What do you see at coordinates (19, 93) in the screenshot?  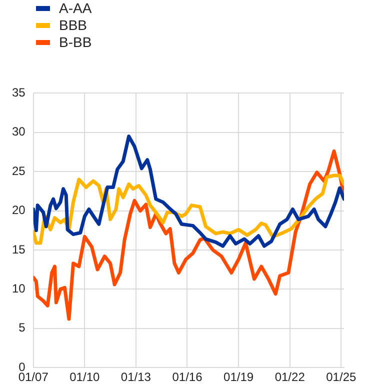 I see `y-tick-label: 35` at bounding box center [19, 93].